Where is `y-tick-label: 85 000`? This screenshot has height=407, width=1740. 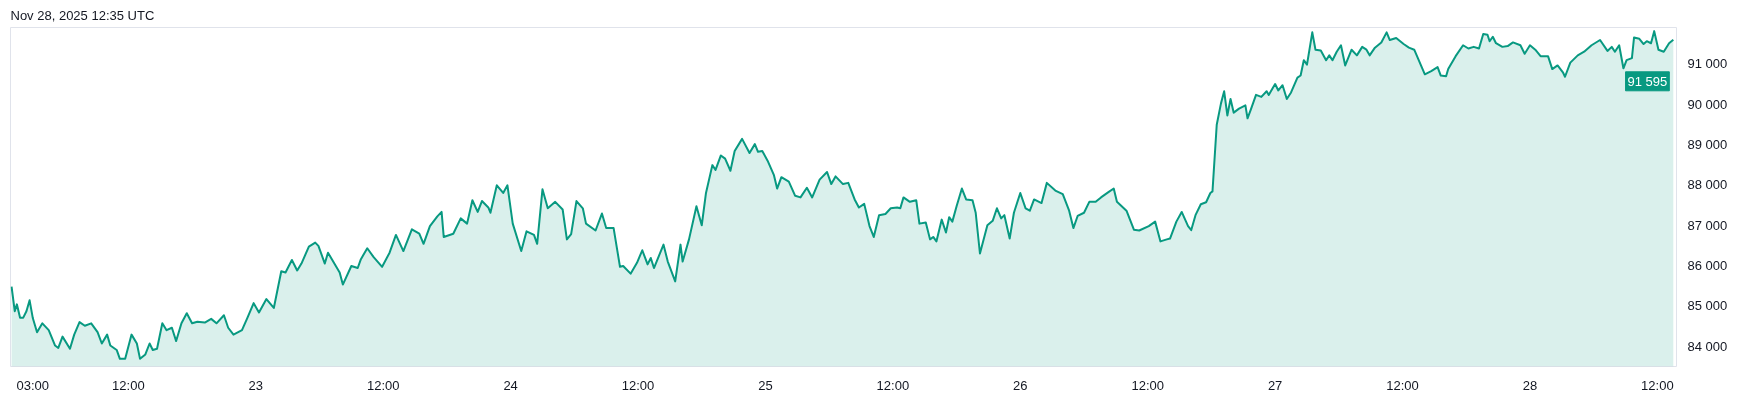 y-tick-label: 85 000 is located at coordinates (1707, 306).